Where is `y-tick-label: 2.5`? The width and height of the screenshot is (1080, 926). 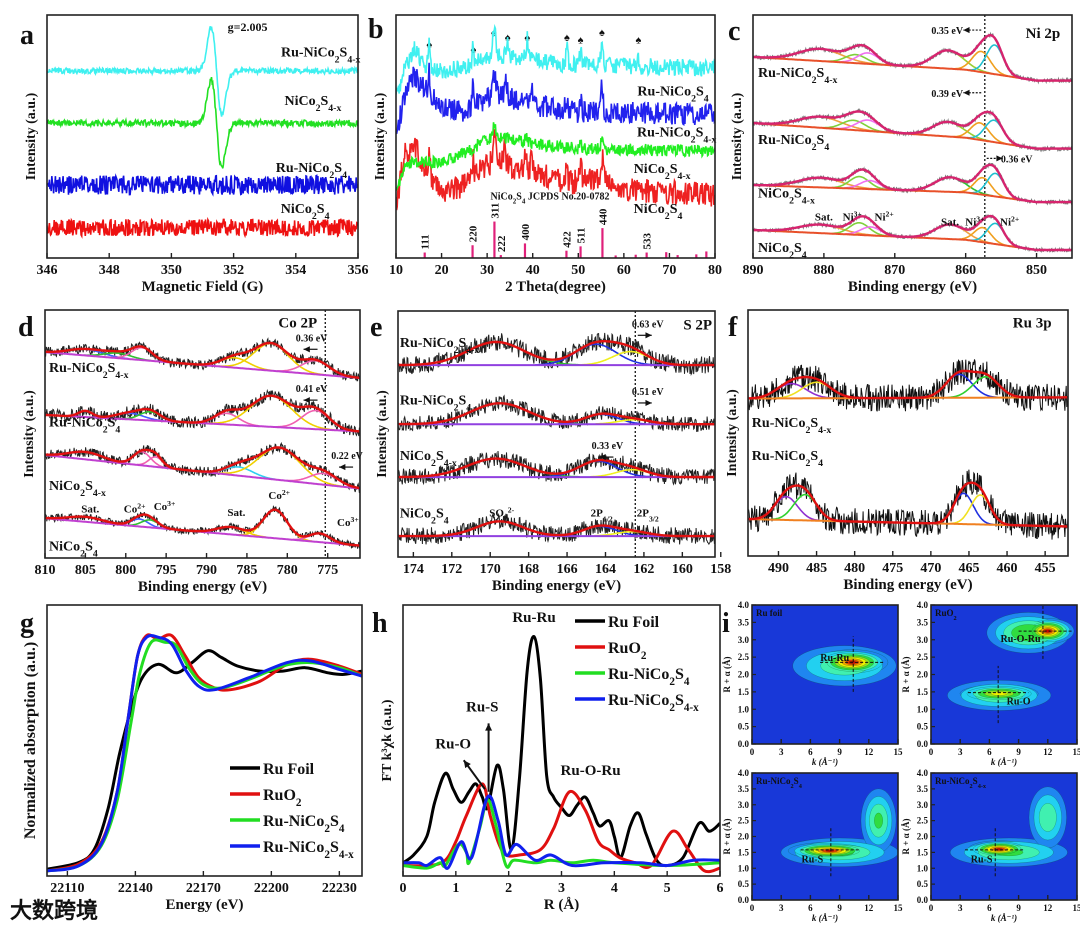
y-tick-label: 2.5 is located at coordinates (744, 657).